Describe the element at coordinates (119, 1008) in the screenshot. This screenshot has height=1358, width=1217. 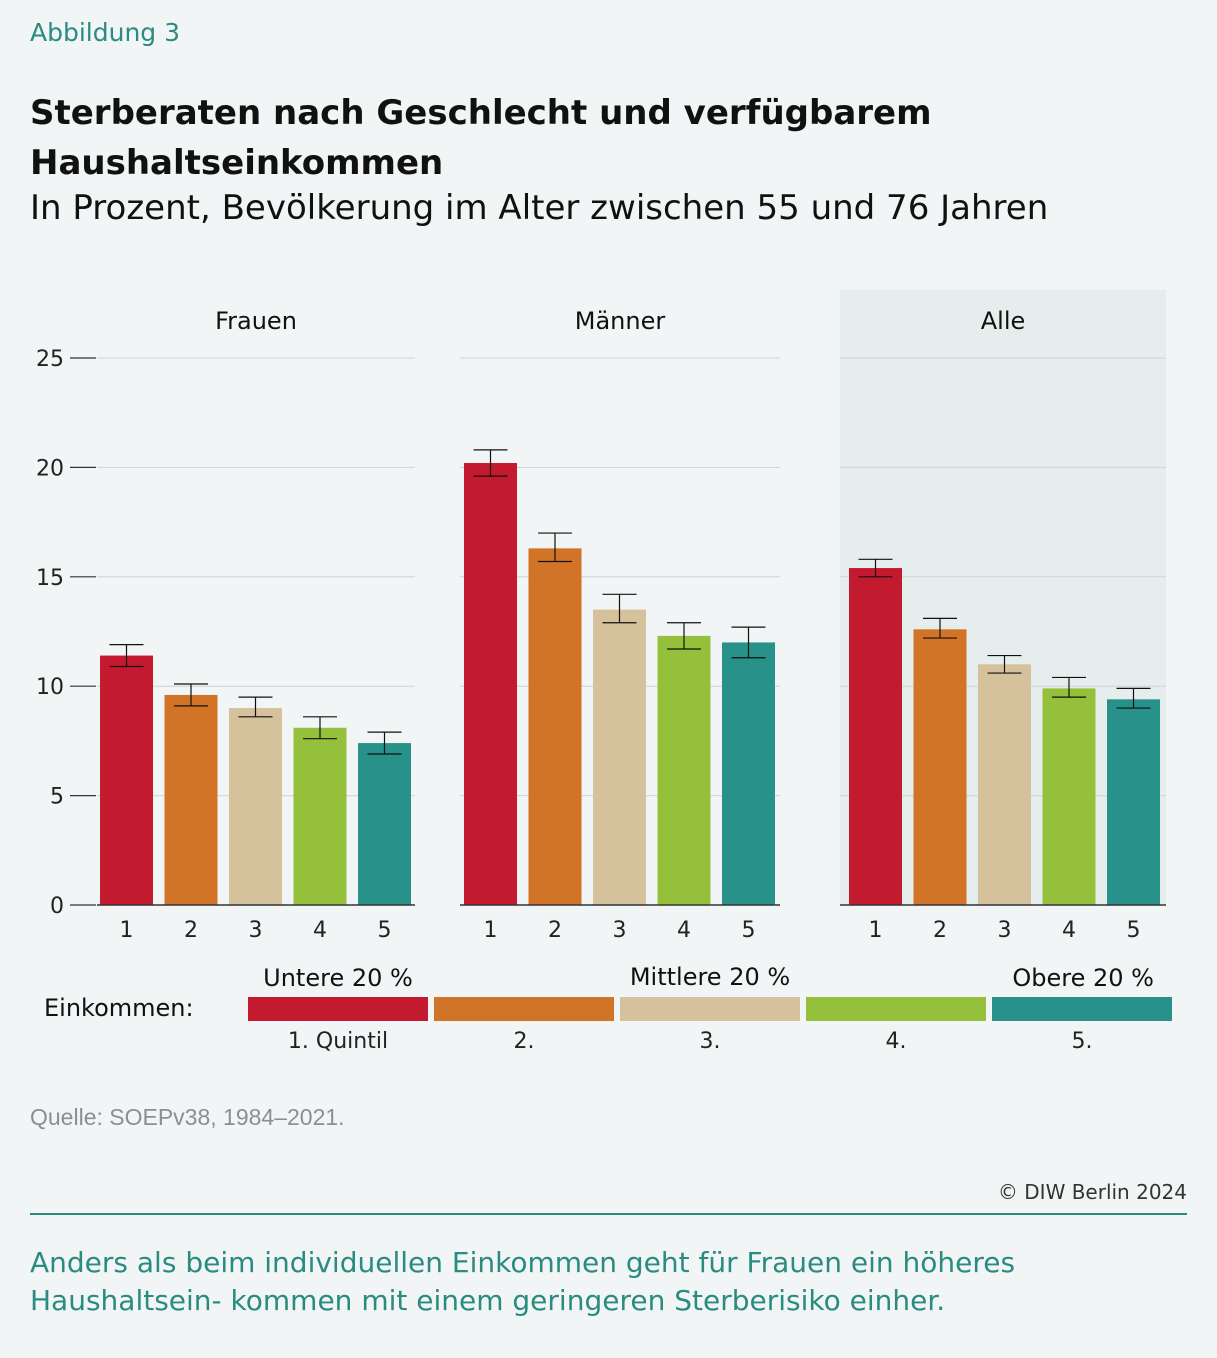
I see `legend-label: Einkommen:` at that location.